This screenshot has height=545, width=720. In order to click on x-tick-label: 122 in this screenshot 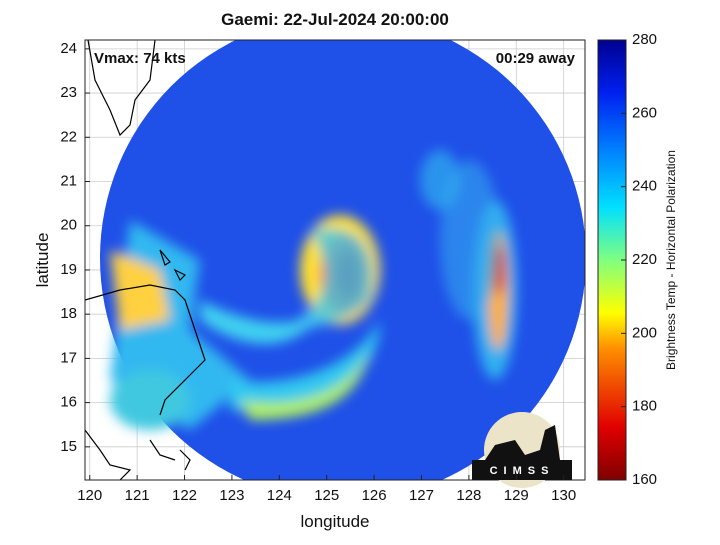, I will do `click(184, 495)`.